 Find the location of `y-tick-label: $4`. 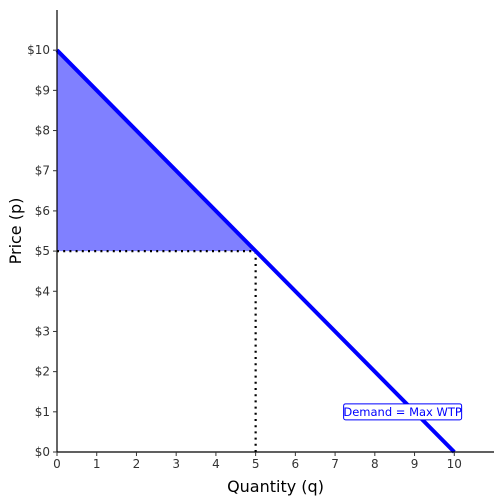

y-tick-label: $4 is located at coordinates (42, 291).